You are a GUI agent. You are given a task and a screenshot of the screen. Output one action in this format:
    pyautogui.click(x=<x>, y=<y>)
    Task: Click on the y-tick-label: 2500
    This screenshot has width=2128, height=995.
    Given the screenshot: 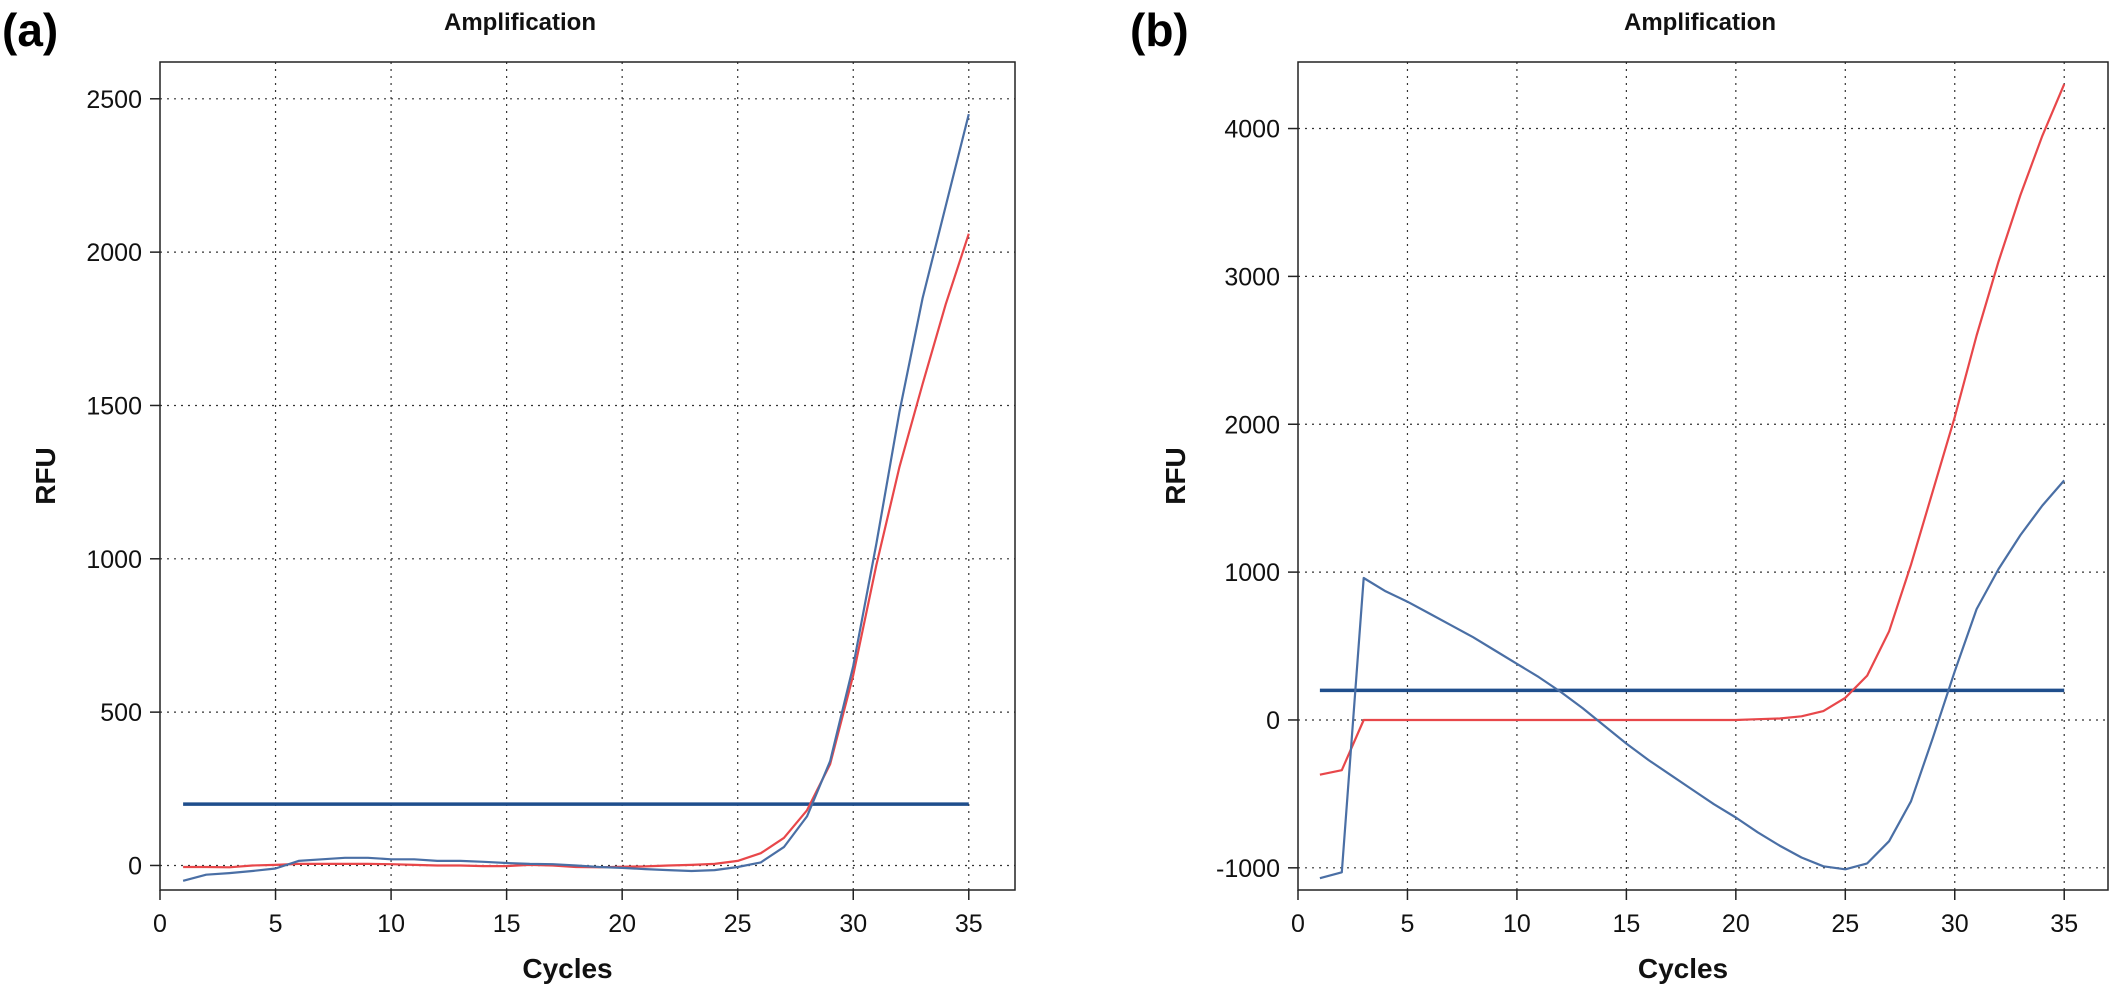 What is the action you would take?
    pyautogui.click(x=114, y=100)
    